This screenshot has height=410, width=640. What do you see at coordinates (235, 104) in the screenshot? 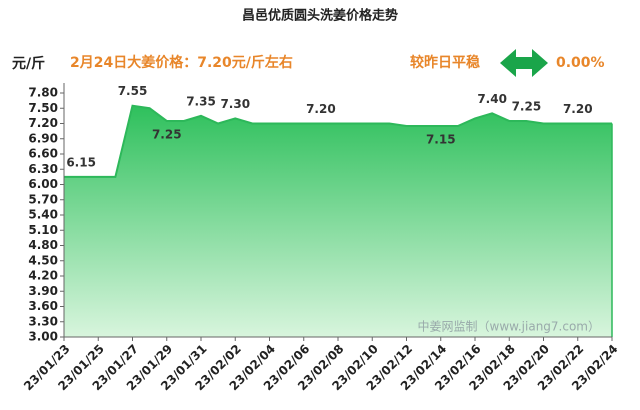
I see `data-label: 7.30` at bounding box center [235, 104].